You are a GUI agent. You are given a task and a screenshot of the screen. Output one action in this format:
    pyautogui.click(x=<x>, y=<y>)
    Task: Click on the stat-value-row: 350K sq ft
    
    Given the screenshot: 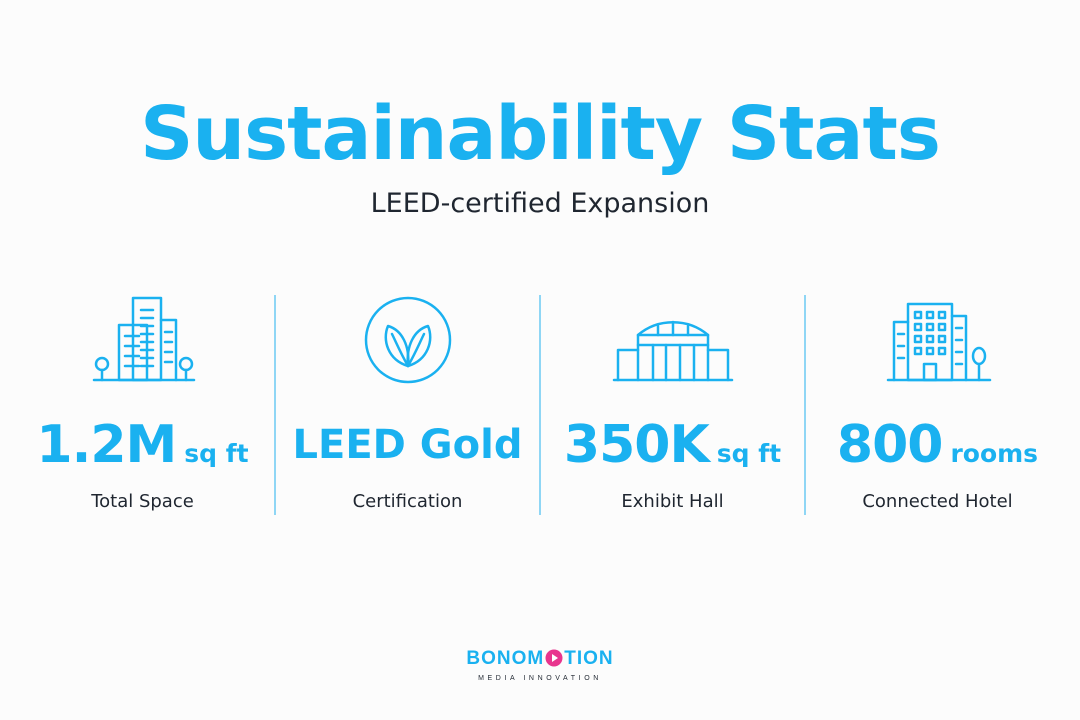 What is the action you would take?
    pyautogui.click(x=672, y=451)
    